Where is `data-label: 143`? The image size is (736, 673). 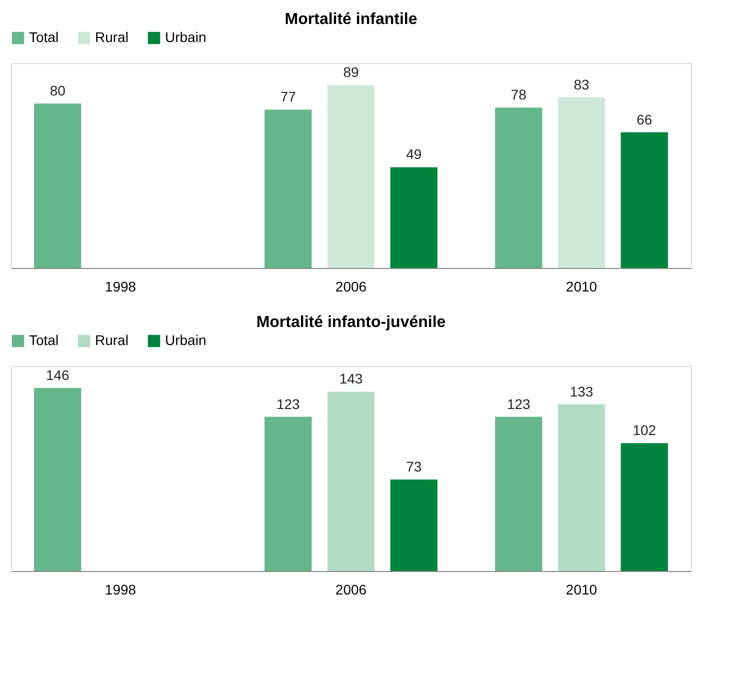
data-label: 143 is located at coordinates (351, 378).